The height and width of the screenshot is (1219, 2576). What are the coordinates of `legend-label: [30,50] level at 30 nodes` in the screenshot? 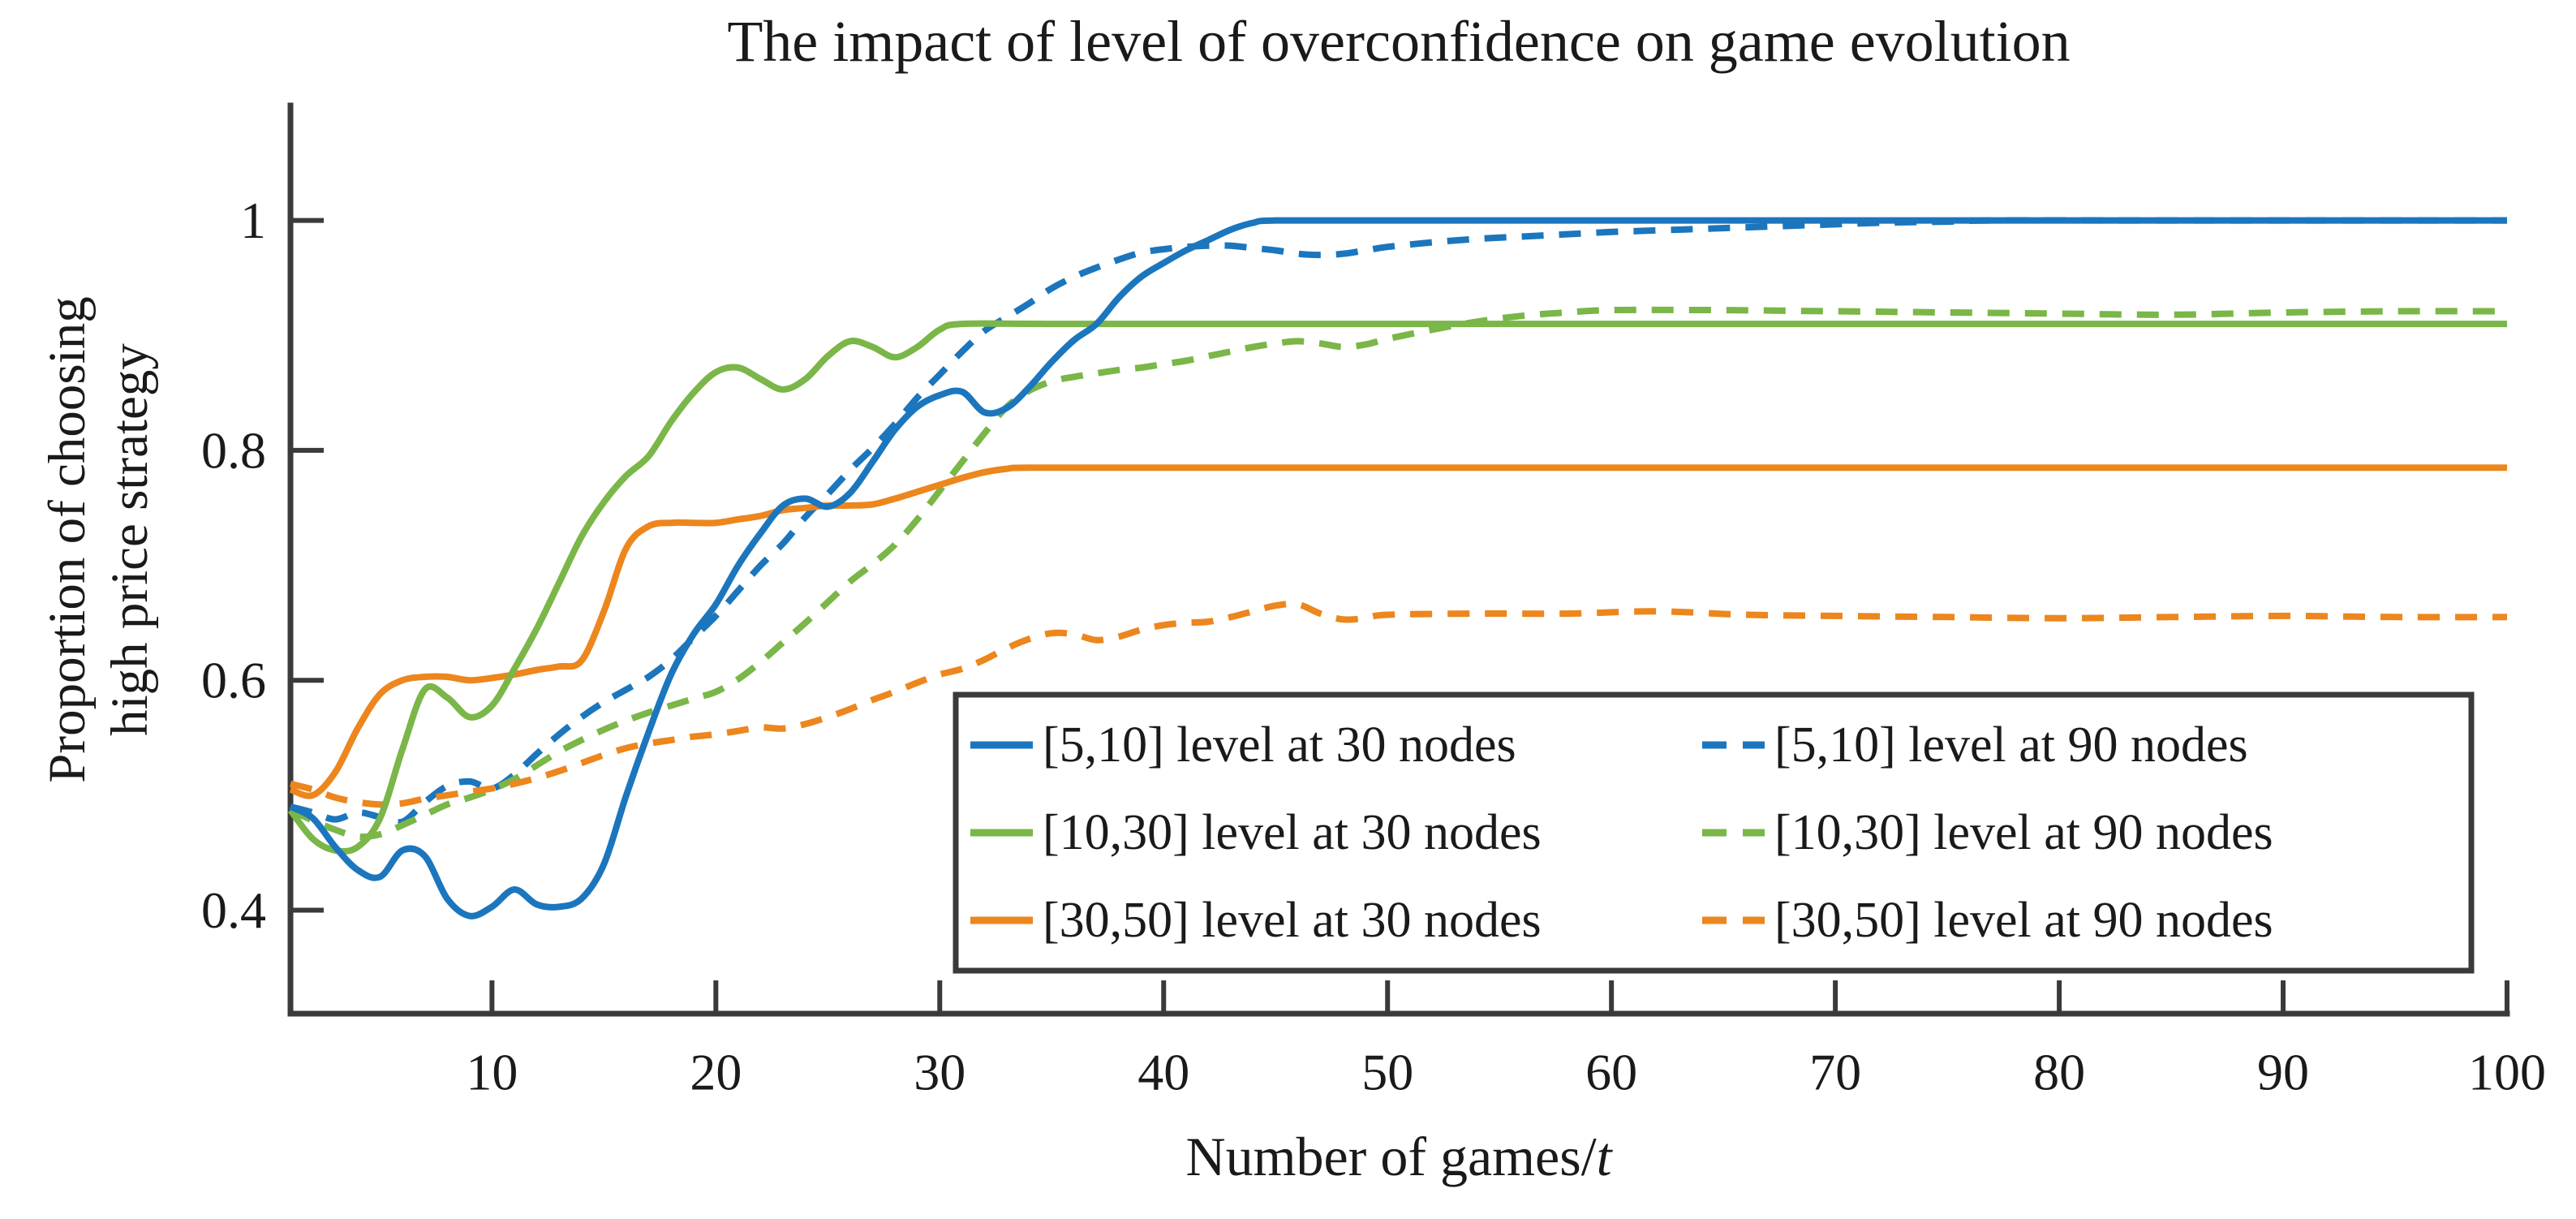 It's located at (1292, 920).